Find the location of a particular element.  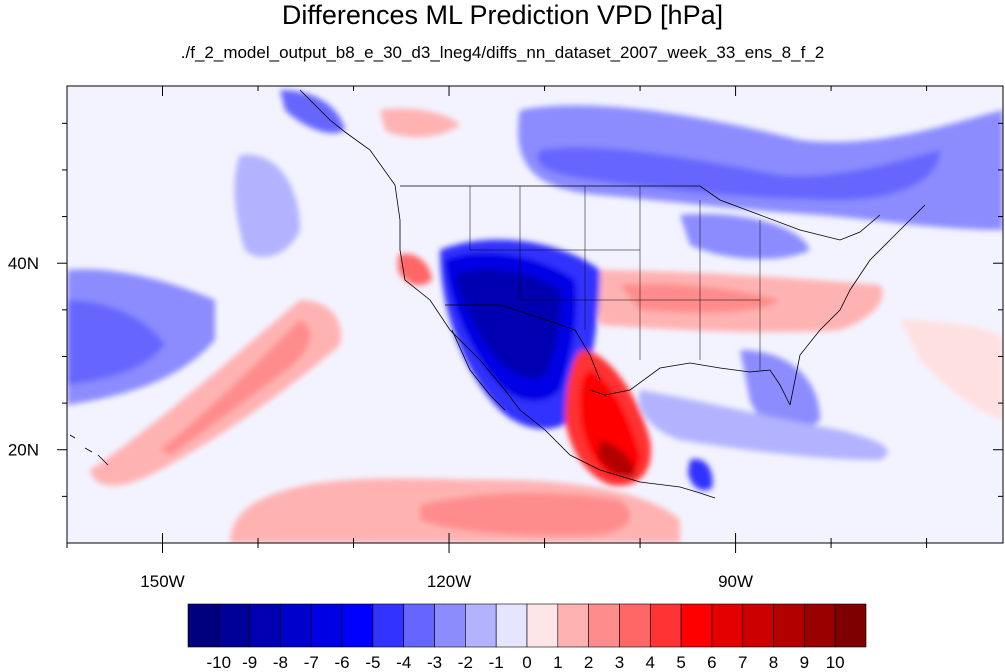

canada-negative-core is located at coordinates (738, 173).